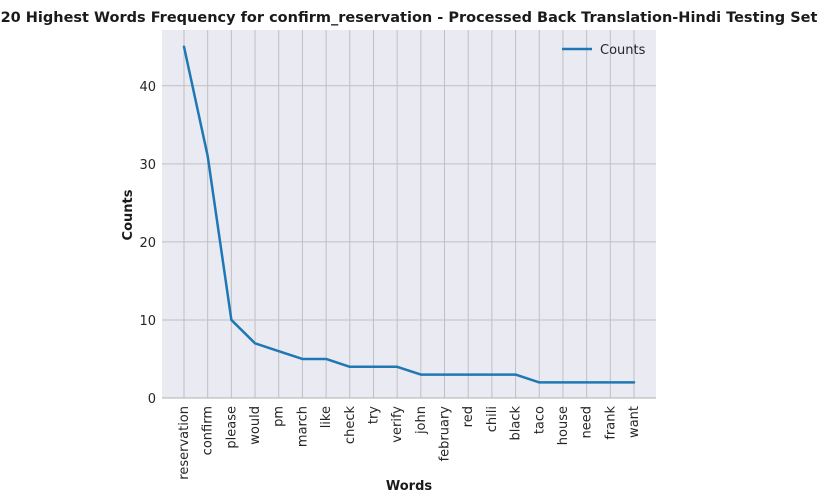  I want to click on x-tick-label: chili, so click(492, 419).